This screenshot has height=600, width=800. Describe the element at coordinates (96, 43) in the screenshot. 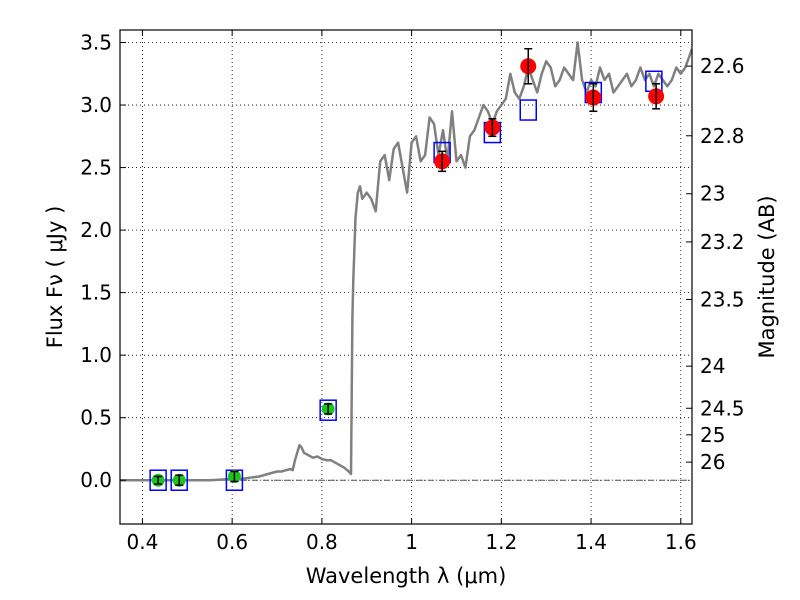

I see `y-tick-label: 3.5` at that location.